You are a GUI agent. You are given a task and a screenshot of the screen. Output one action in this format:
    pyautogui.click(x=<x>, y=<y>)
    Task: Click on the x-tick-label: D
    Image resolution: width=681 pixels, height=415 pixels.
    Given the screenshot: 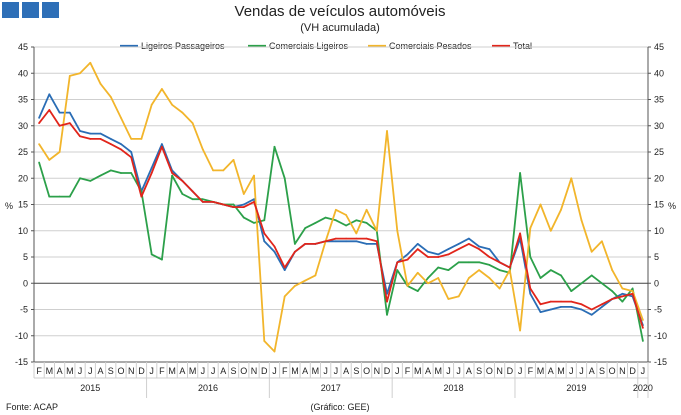 What is the action you would take?
    pyautogui.click(x=141, y=371)
    